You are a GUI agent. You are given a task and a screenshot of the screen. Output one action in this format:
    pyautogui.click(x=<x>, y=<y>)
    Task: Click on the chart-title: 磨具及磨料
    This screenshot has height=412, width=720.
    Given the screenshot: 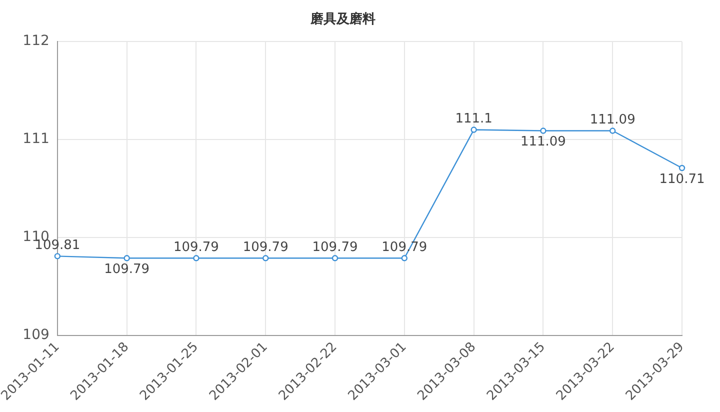 What is the action you would take?
    pyautogui.click(x=343, y=19)
    